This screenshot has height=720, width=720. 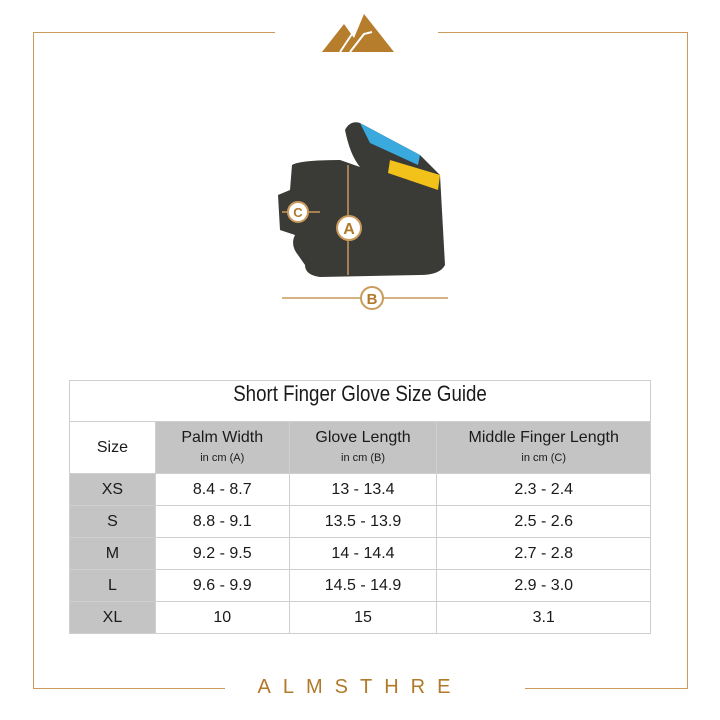 What do you see at coordinates (349, 229) in the screenshot?
I see `label-a: A` at bounding box center [349, 229].